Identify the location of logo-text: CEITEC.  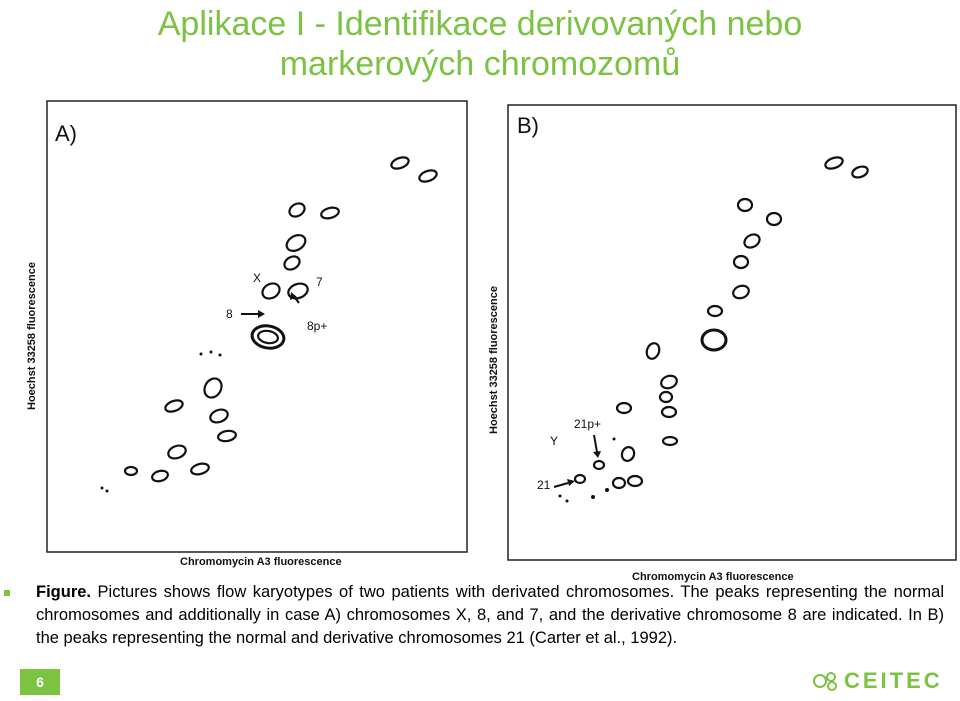
(893, 680).